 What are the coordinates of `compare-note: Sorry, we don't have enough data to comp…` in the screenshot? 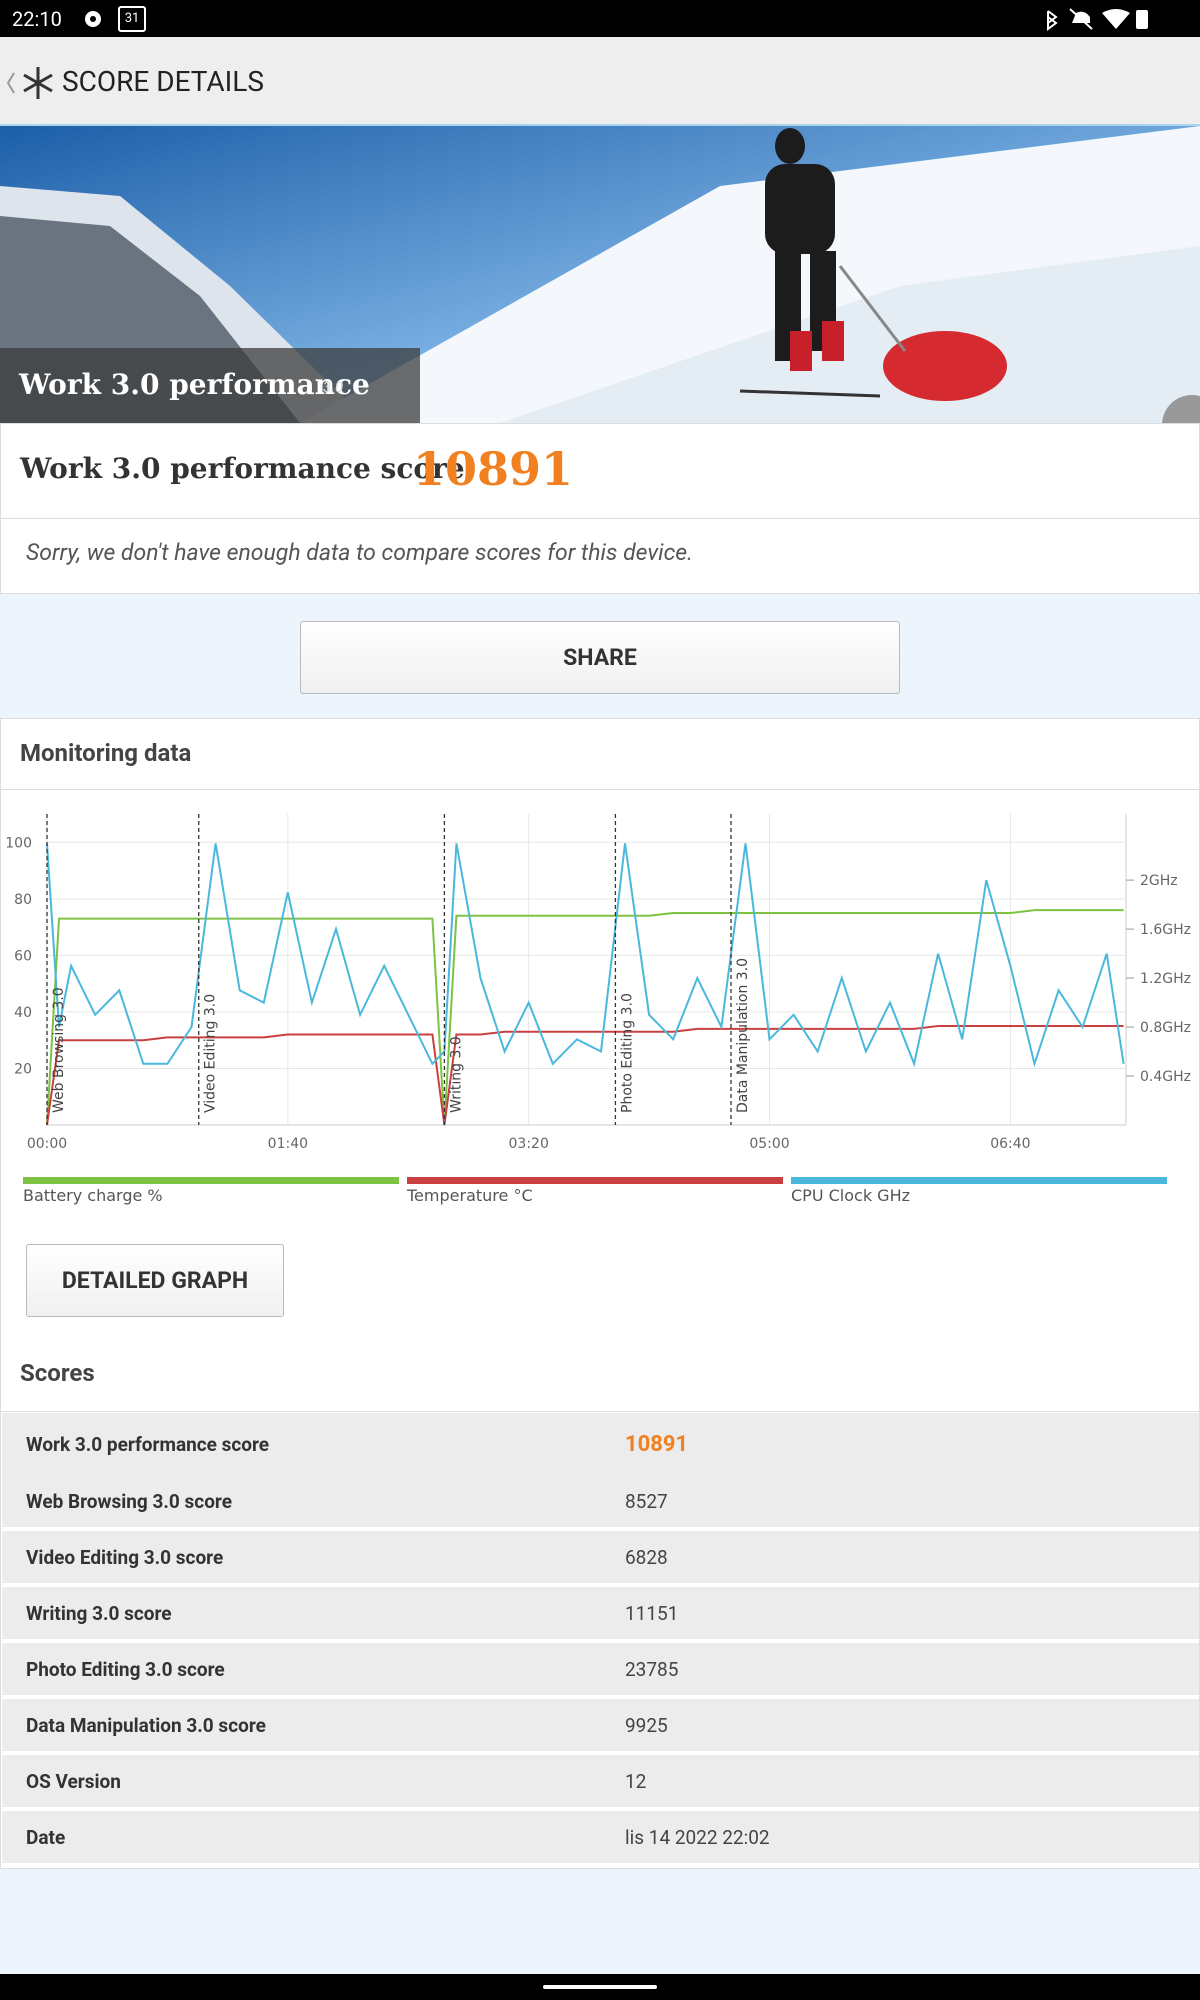 It's located at (359, 552).